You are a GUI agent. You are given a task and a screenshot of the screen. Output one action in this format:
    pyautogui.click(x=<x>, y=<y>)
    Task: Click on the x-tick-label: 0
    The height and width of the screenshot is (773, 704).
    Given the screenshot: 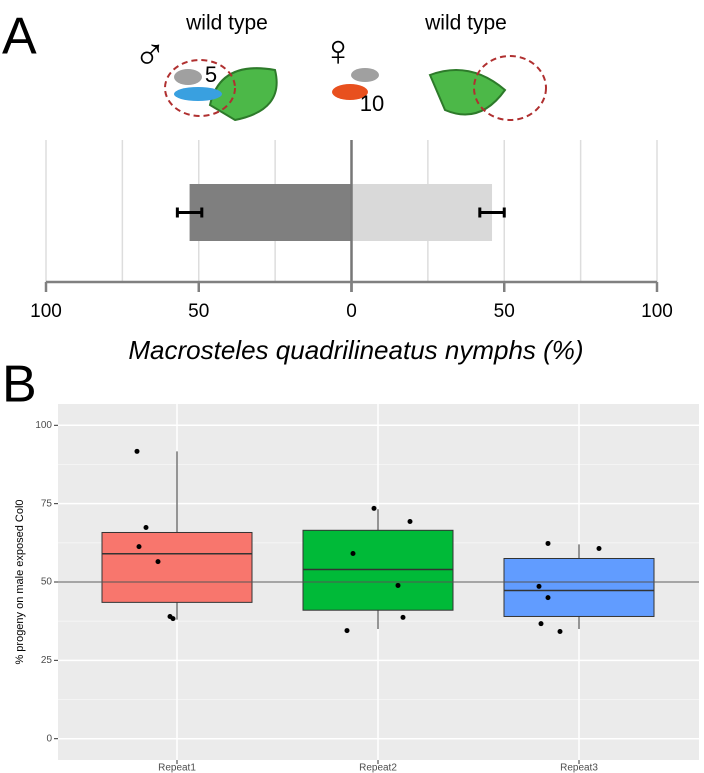 What is the action you would take?
    pyautogui.click(x=351, y=311)
    